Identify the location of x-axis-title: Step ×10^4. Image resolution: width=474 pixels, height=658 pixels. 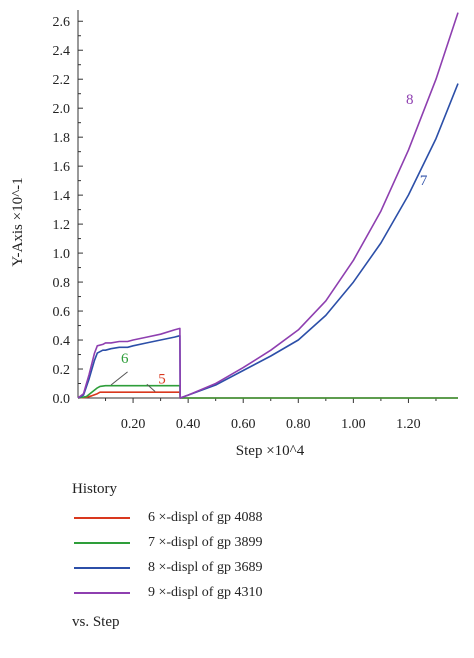
(270, 451).